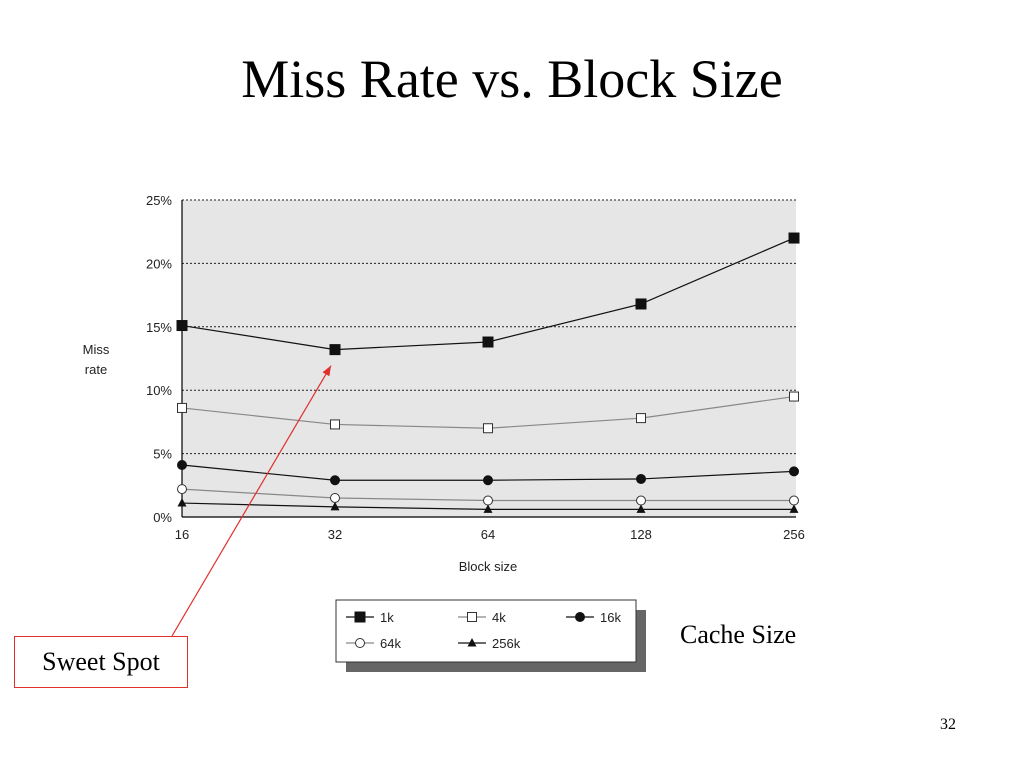 This screenshot has width=1024, height=768. Describe the element at coordinates (794, 534) in the screenshot. I see `x-tick-label: 256` at that location.